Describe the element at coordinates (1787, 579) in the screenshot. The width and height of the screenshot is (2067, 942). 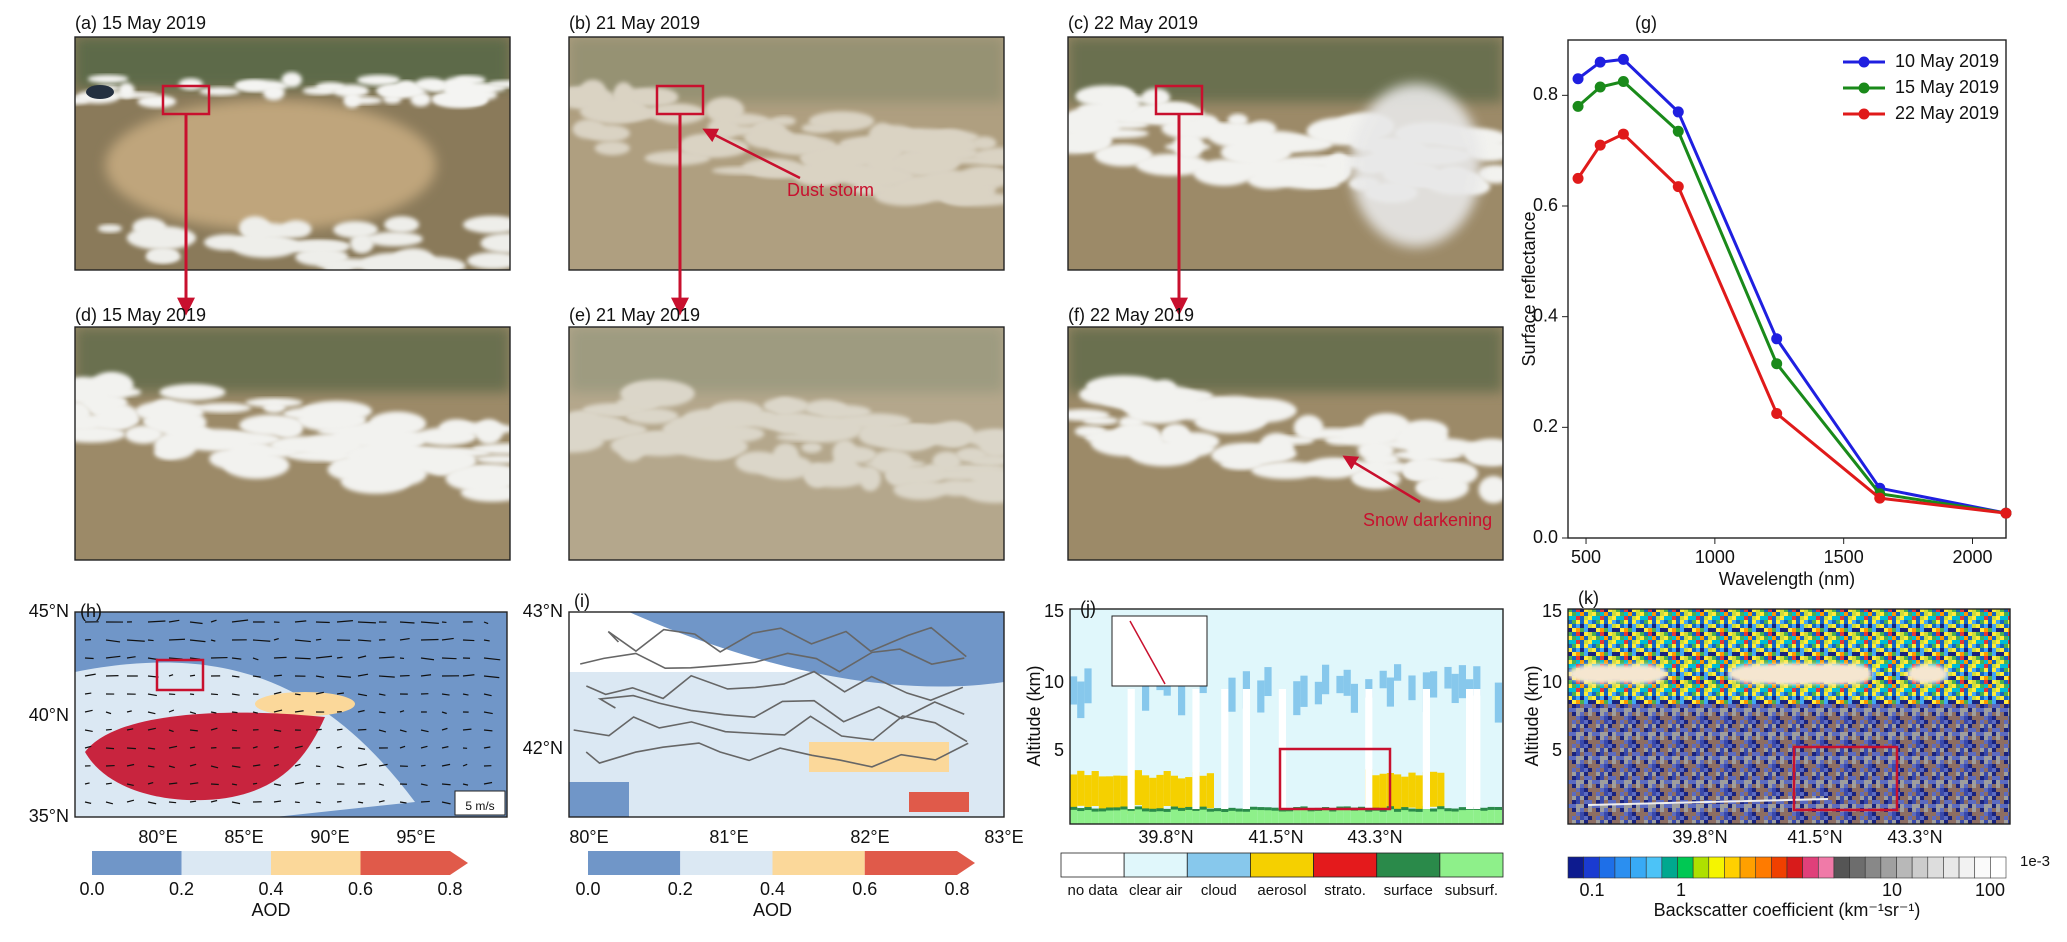
I see `x-axis-label: Wavelength (nm)` at that location.